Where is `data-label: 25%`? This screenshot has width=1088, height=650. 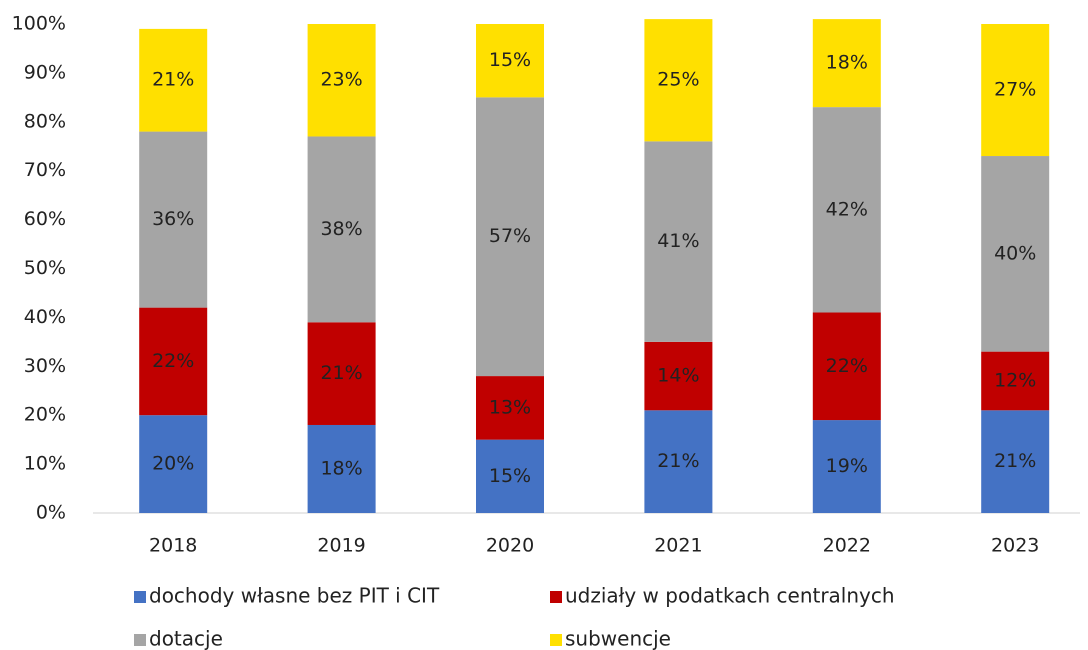 data-label: 25% is located at coordinates (678, 80).